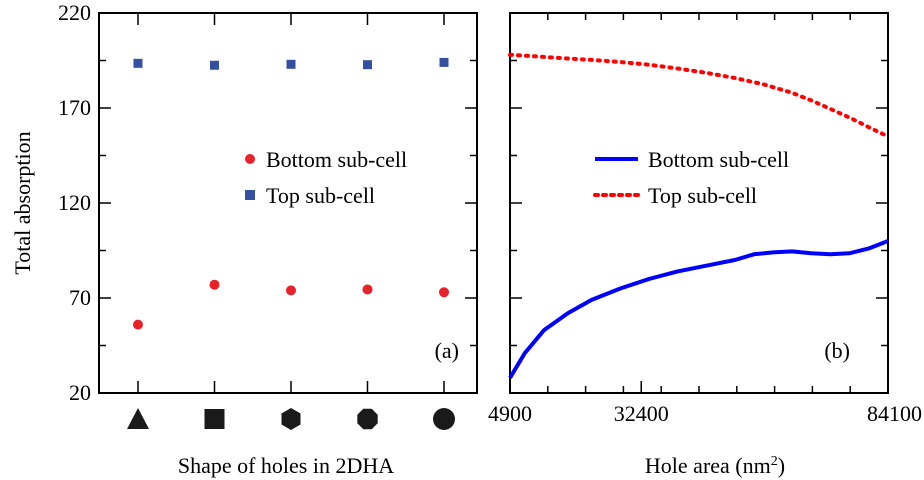  I want to click on top-subcell-line, so click(699, 95).